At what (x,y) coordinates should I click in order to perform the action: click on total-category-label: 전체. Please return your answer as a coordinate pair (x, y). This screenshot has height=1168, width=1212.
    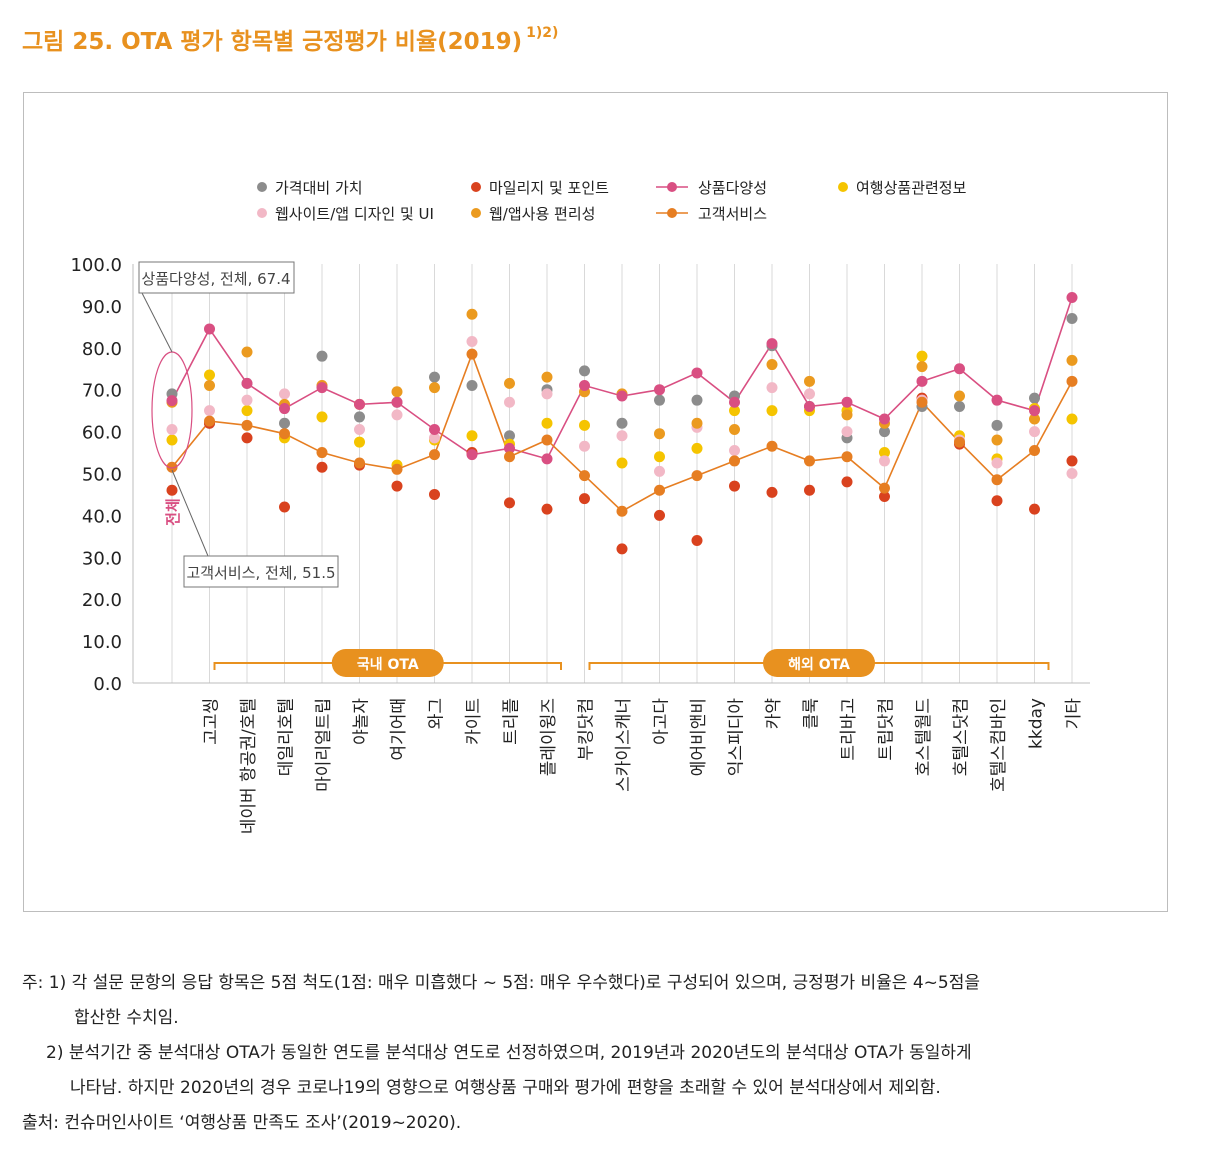
    Looking at the image, I should click on (173, 512).